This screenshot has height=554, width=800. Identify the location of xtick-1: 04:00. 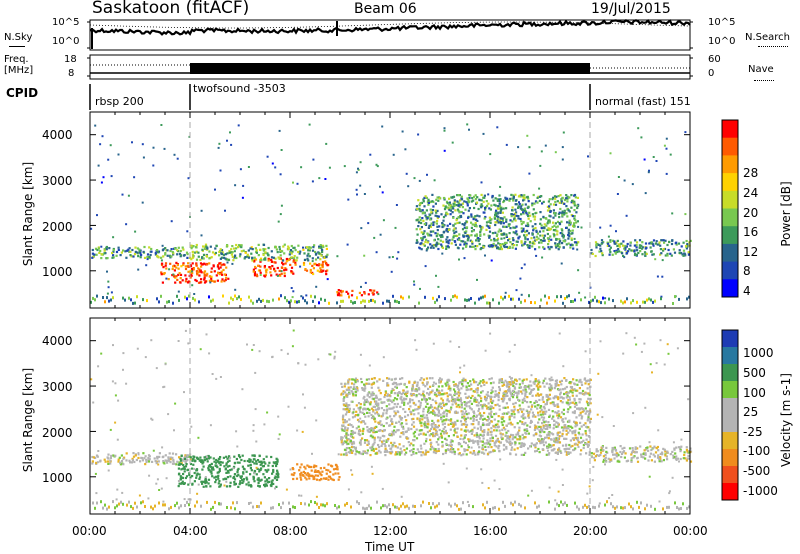
(190, 531).